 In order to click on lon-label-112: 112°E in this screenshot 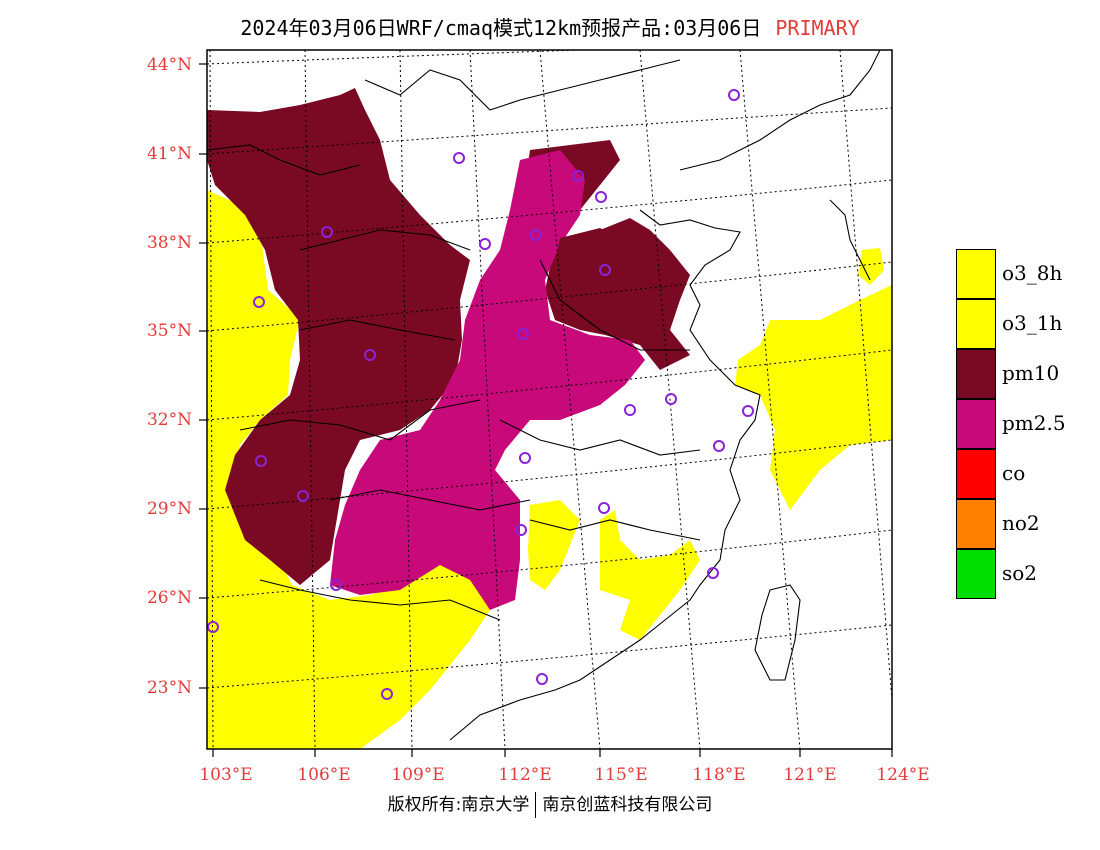, I will do `click(525, 775)`.